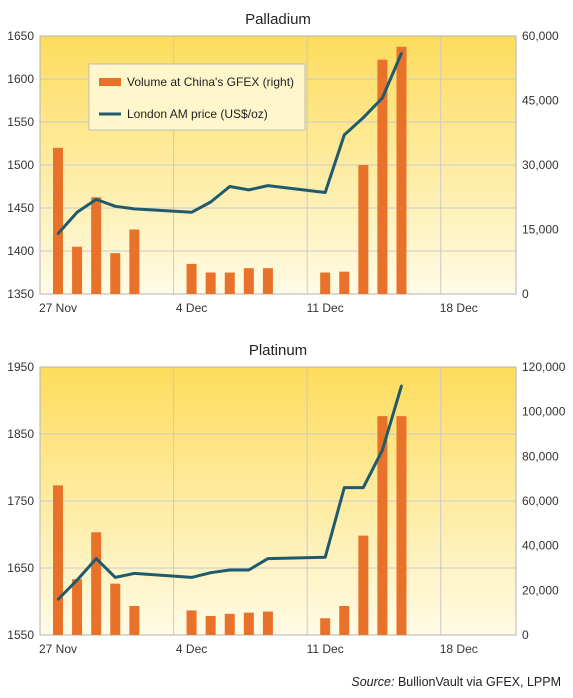 This screenshot has width=573, height=698. What do you see at coordinates (210, 82) in the screenshot?
I see `legend-bar-label: Volume at China's GFEX (right)` at bounding box center [210, 82].